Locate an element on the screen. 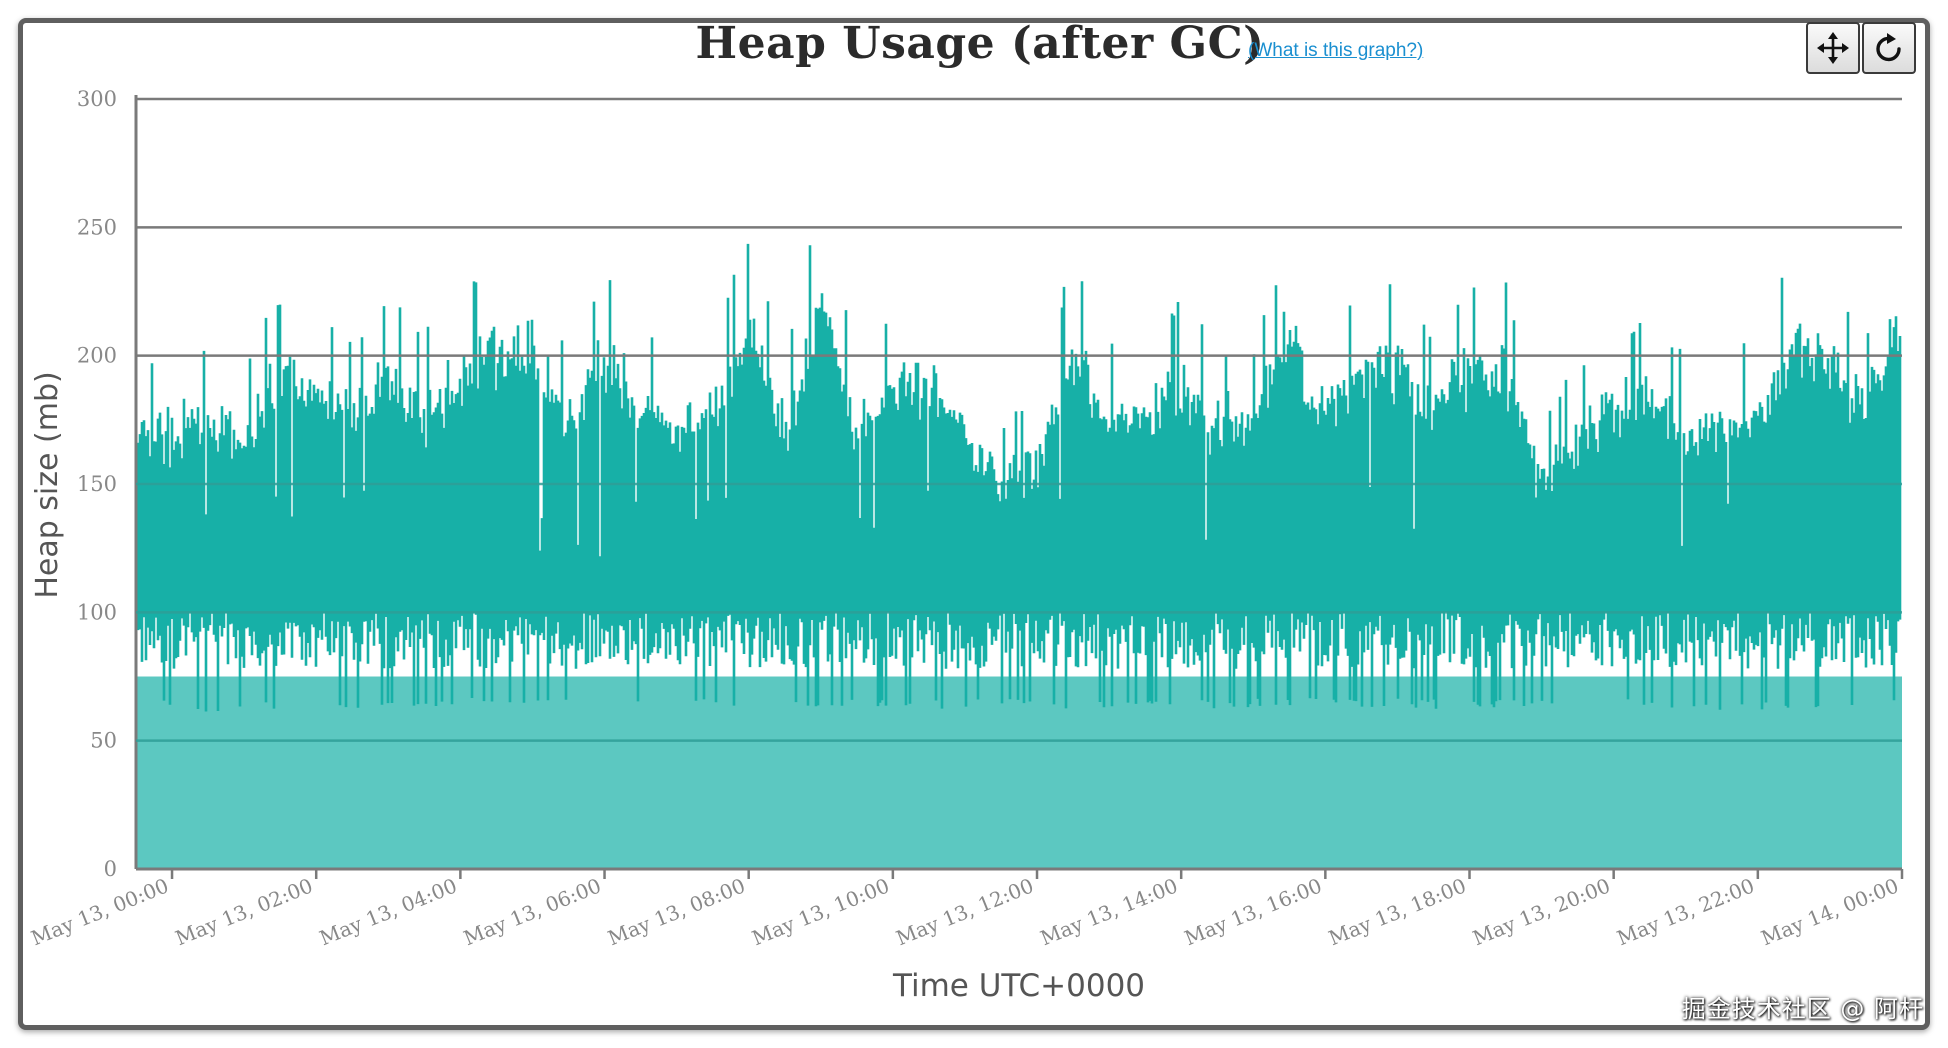 This screenshot has width=1948, height=1048. y-tick-label: 300 is located at coordinates (97, 99).